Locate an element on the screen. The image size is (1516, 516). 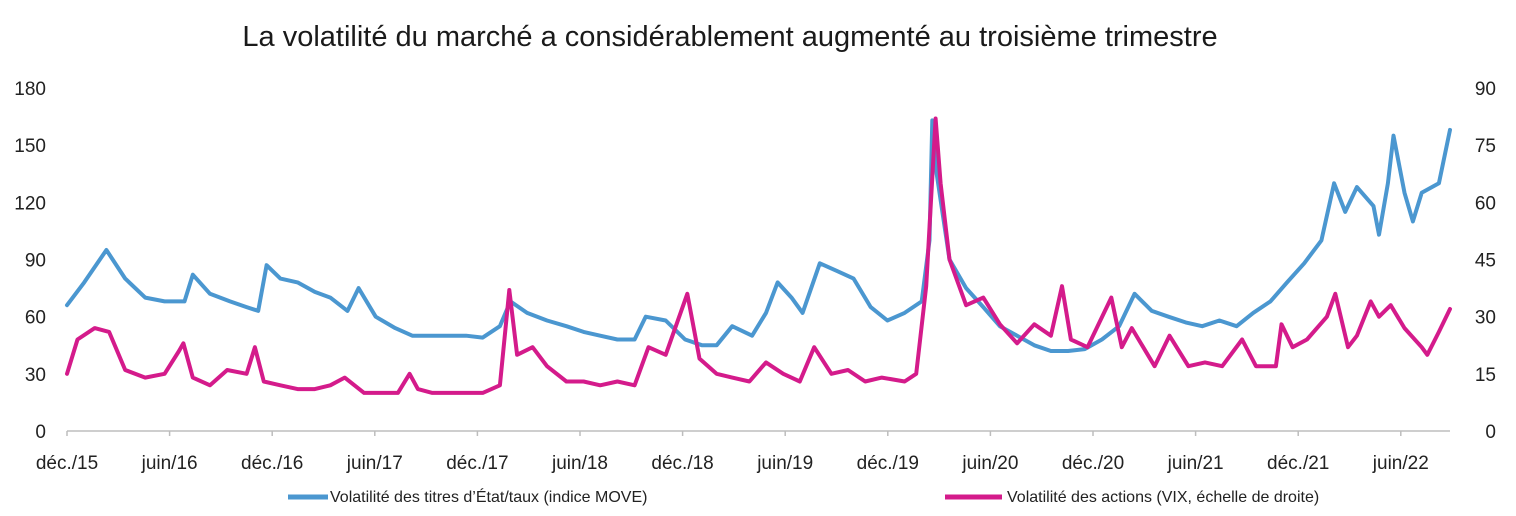
x-tick-label: déc./20 is located at coordinates (1093, 463).